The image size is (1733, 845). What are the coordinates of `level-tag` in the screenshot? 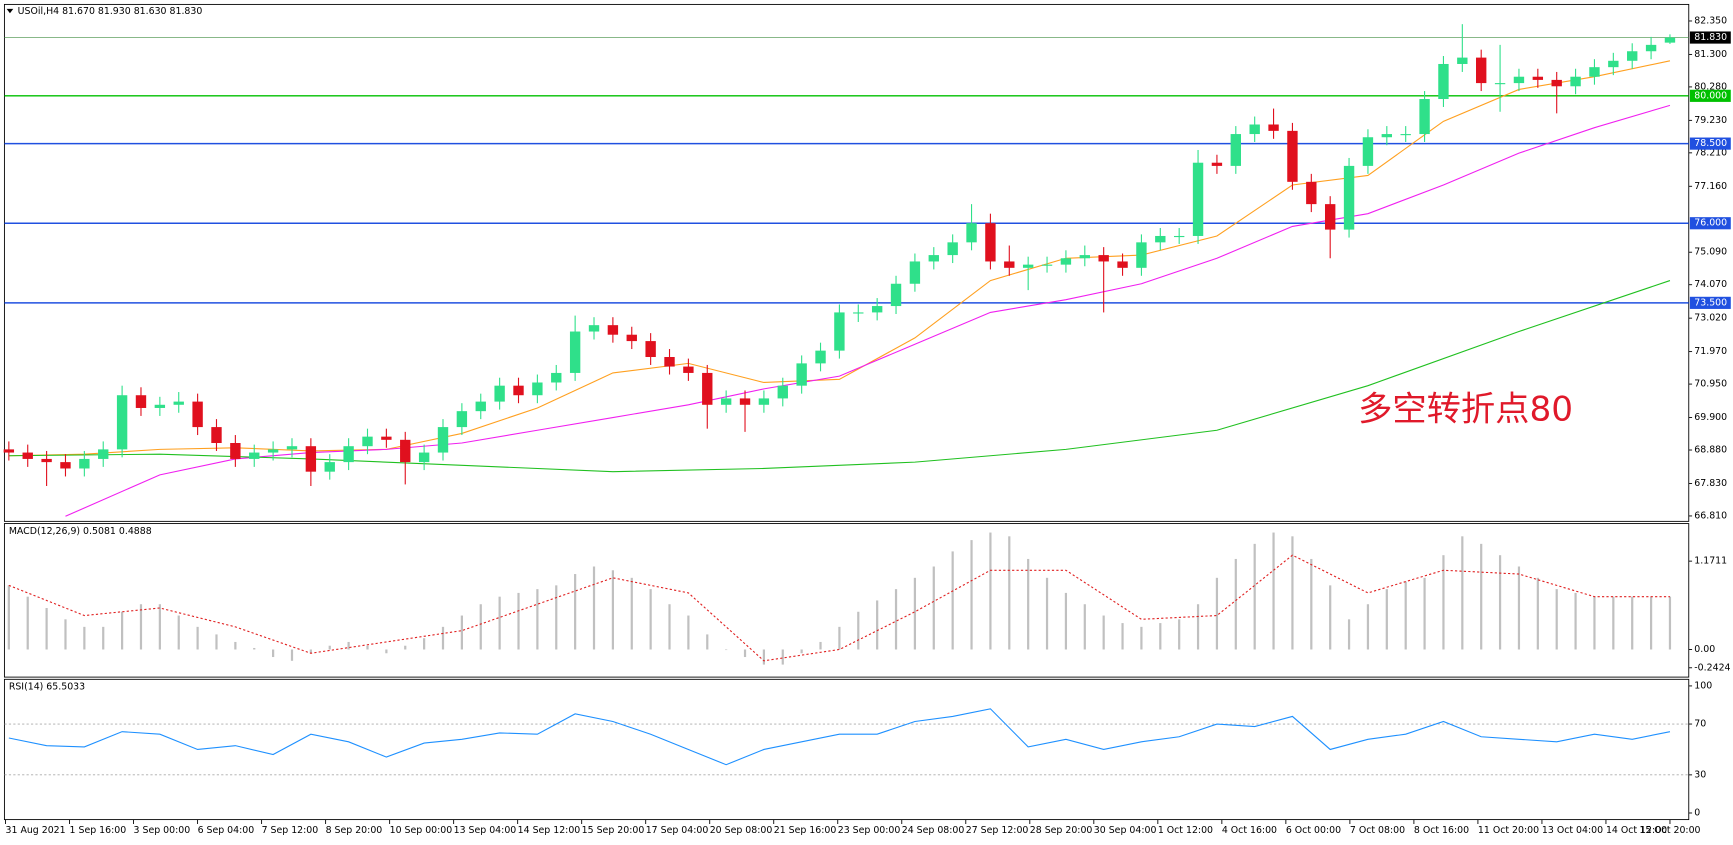 It's located at (1710, 223).